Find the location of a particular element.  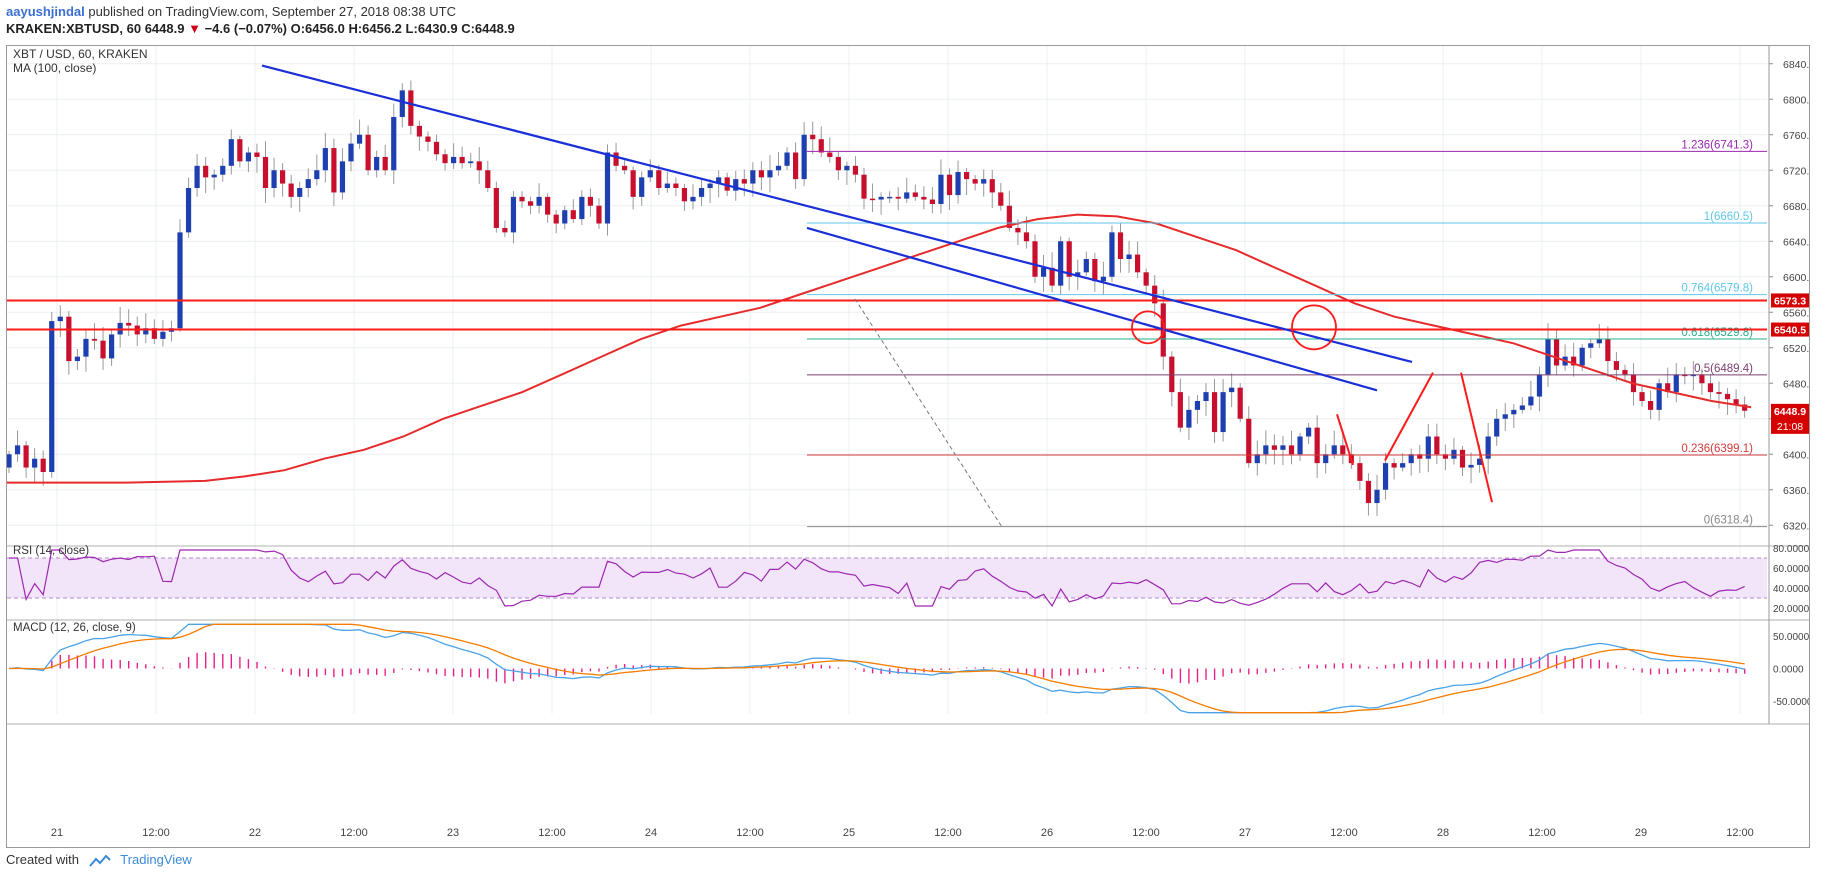

fib-level-label: 1.236(6741.3) is located at coordinates (1717, 145).